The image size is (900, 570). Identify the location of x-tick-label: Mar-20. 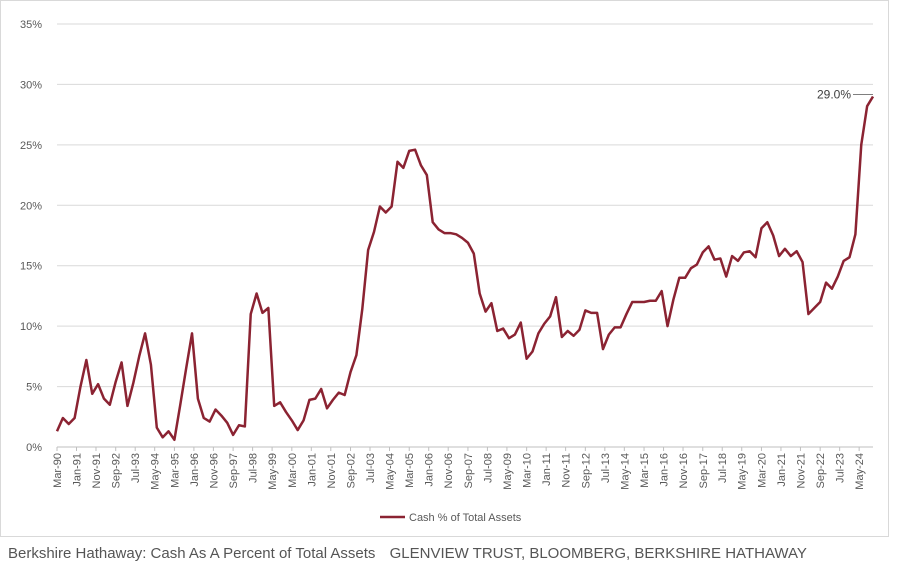
(762, 470).